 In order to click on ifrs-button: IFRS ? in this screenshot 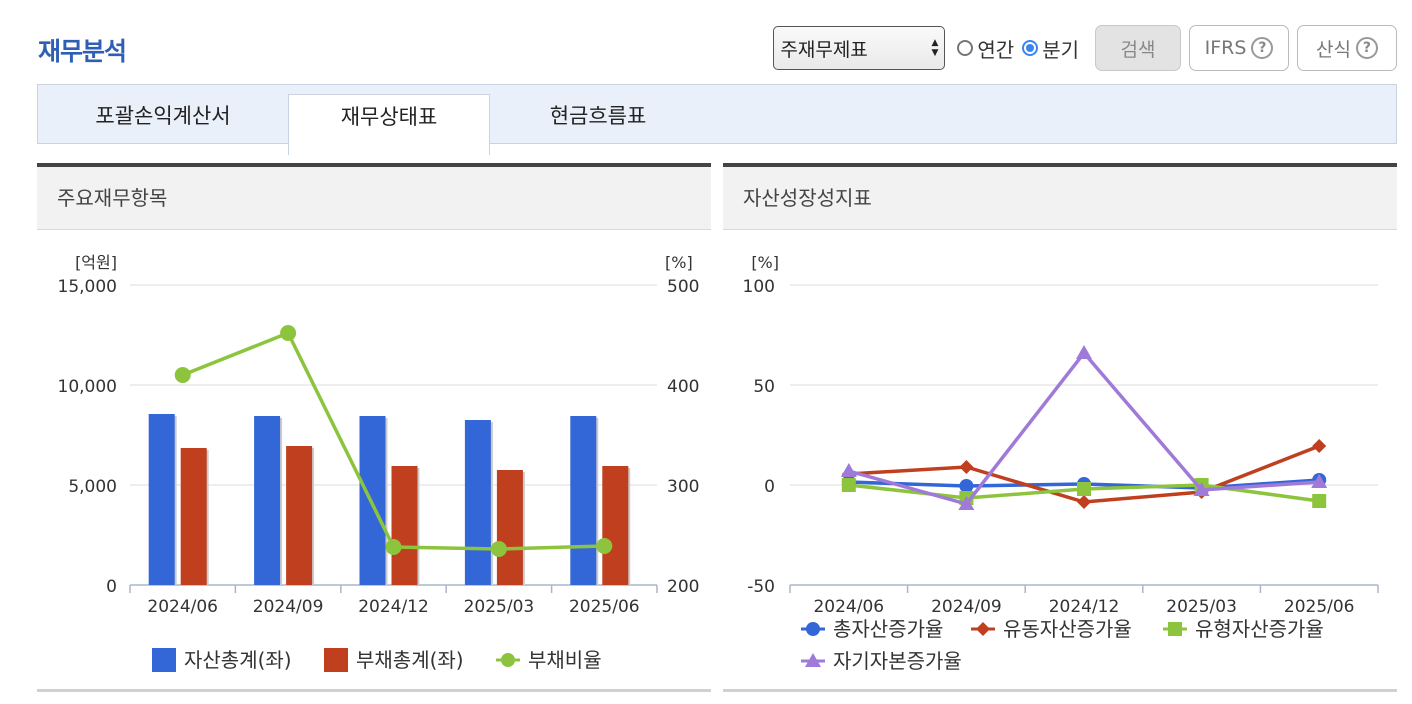, I will do `click(1239, 48)`.